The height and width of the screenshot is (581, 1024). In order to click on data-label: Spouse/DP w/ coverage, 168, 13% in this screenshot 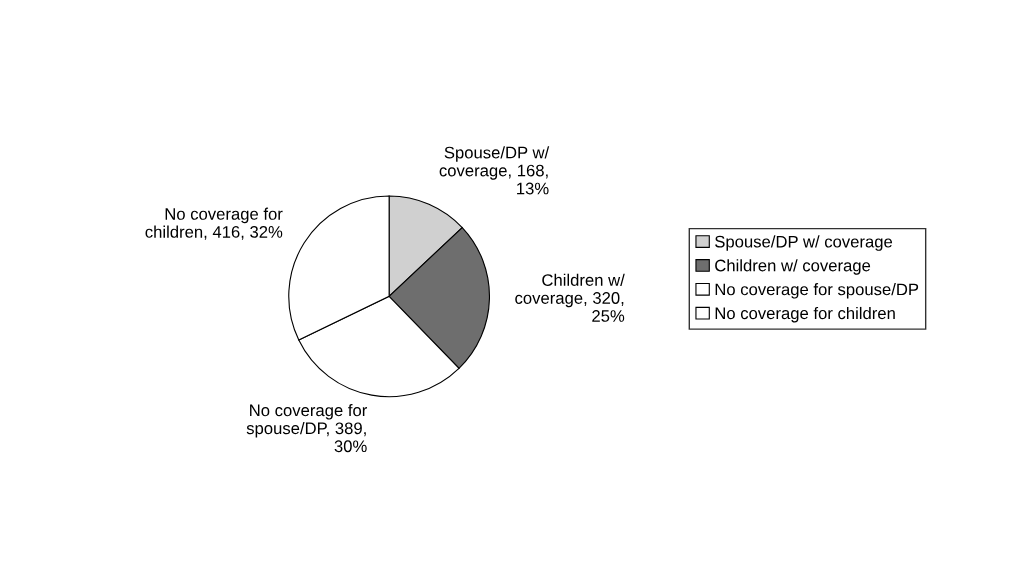, I will do `click(494, 170)`.